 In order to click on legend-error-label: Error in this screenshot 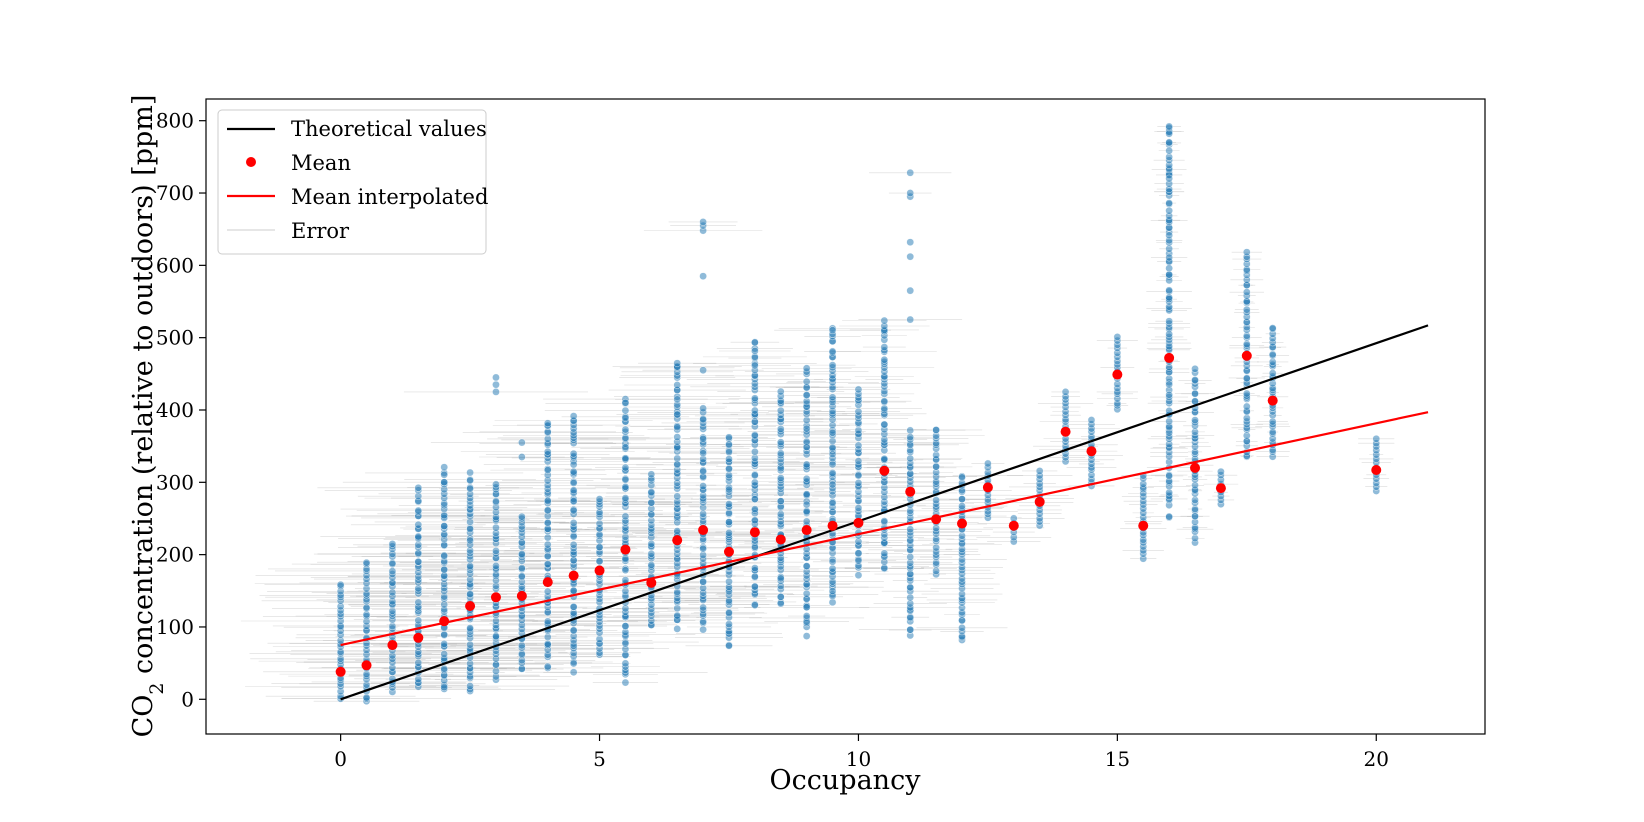, I will do `click(320, 231)`.